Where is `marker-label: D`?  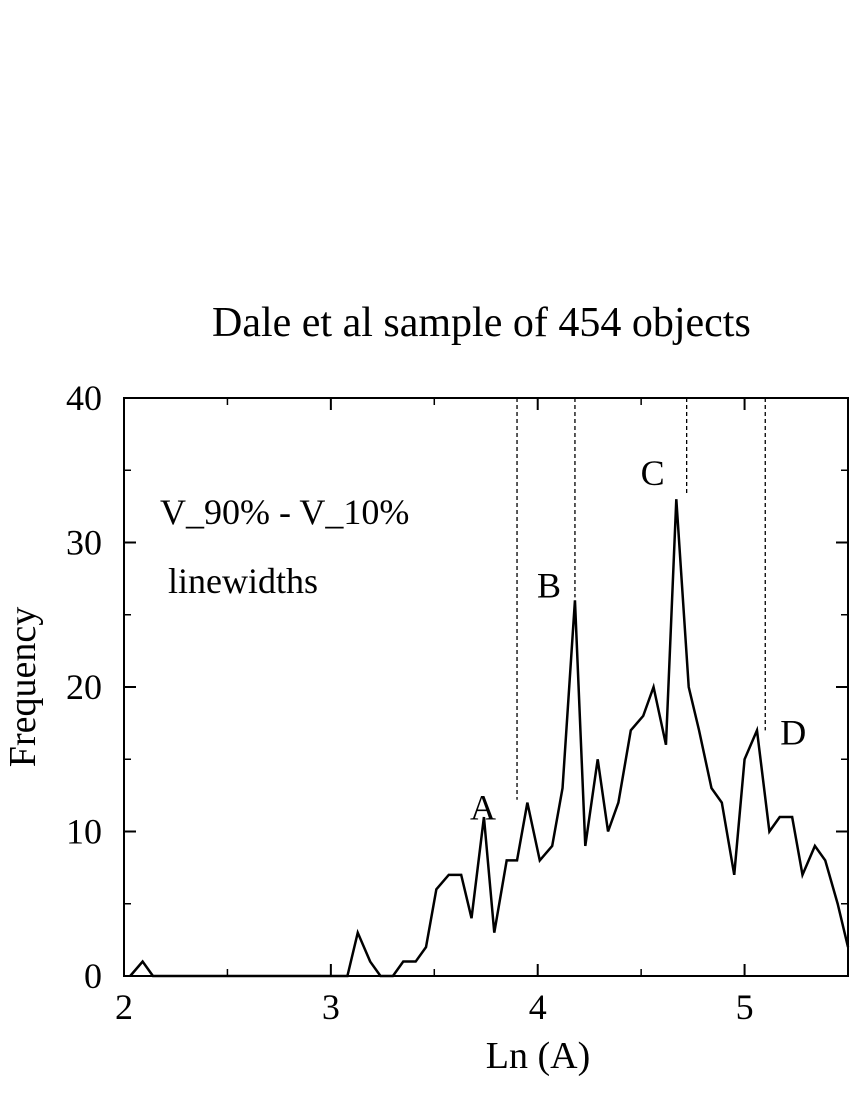 marker-label: D is located at coordinates (793, 732).